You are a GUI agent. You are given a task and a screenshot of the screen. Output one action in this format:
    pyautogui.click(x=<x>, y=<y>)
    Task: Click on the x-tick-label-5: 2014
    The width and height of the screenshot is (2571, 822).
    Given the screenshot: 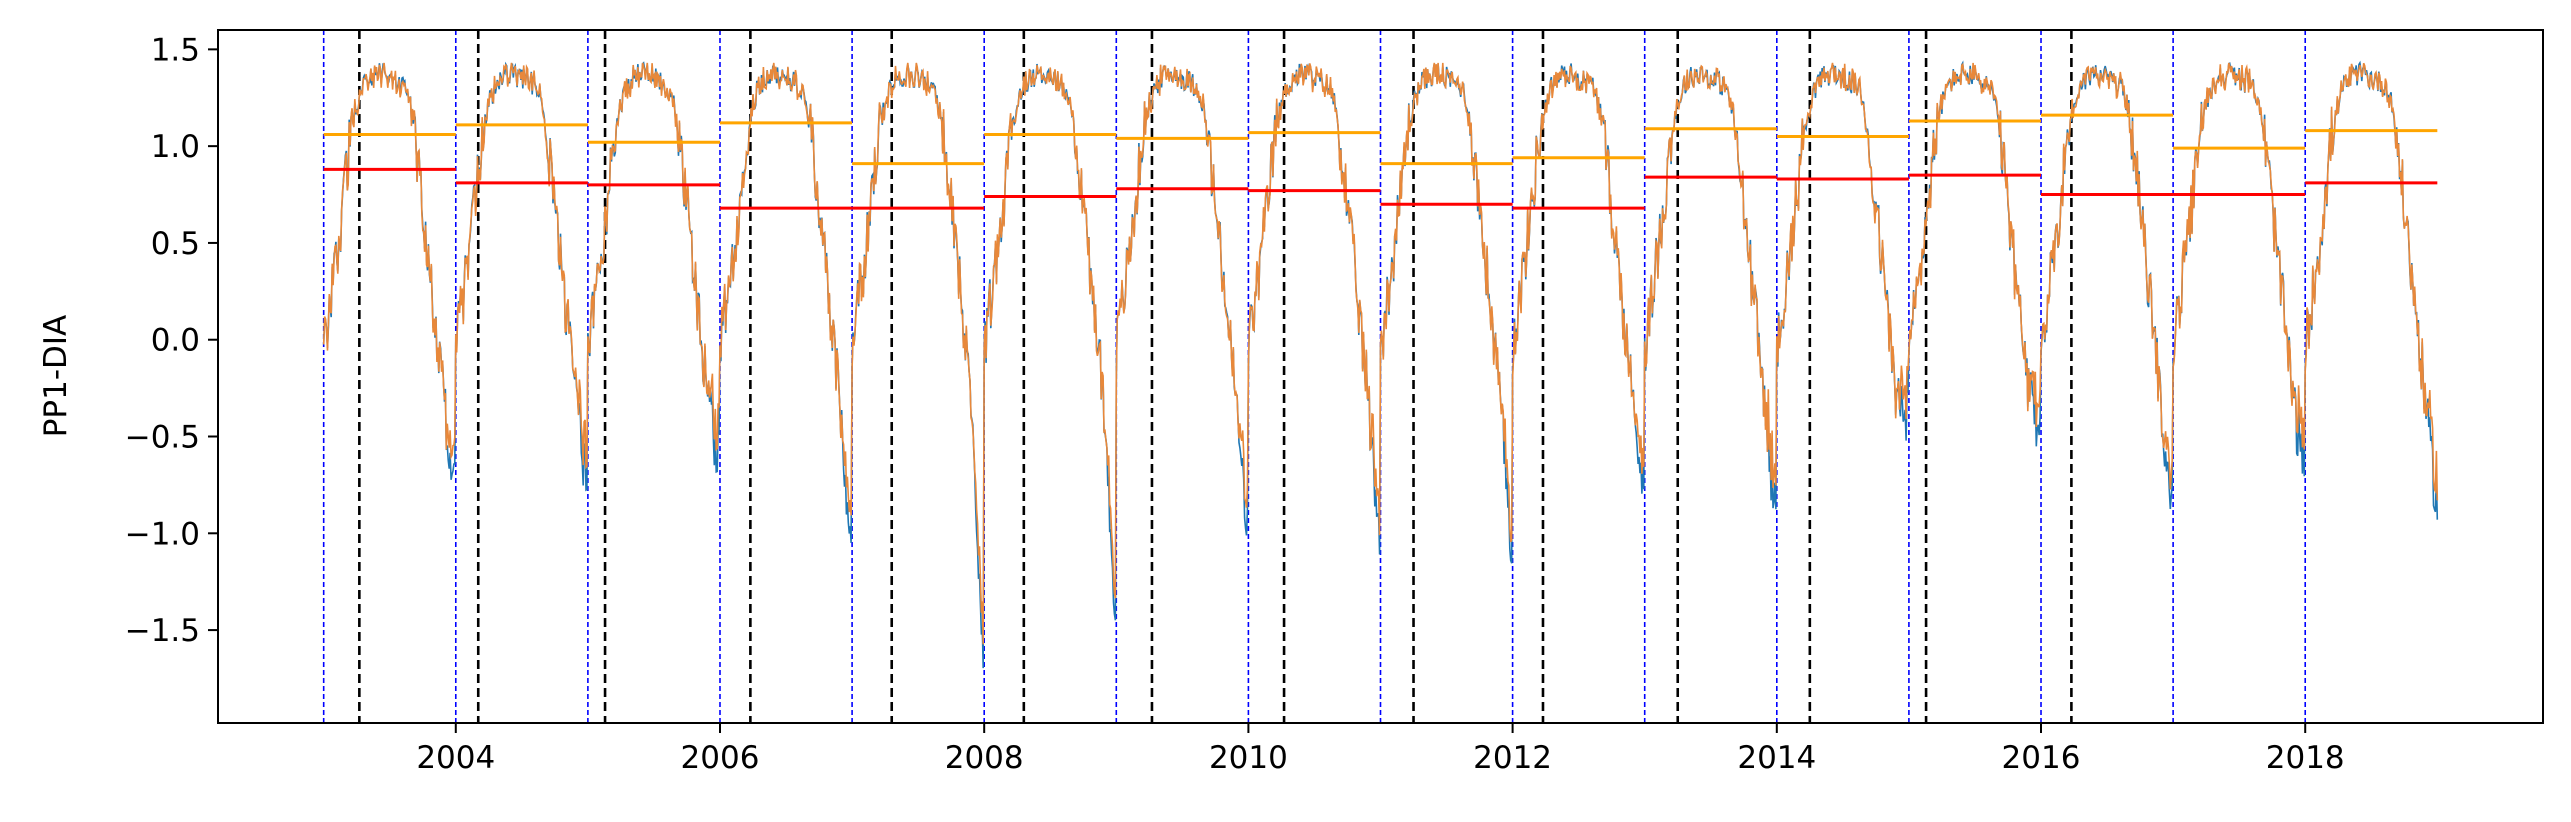 What is the action you would take?
    pyautogui.click(x=1776, y=758)
    